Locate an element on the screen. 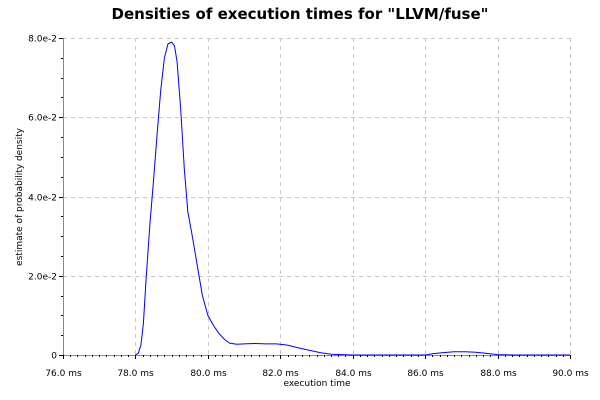 Image resolution: width=600 pixels, height=400 pixels. x-tick-label: 90.0 ms is located at coordinates (570, 374).